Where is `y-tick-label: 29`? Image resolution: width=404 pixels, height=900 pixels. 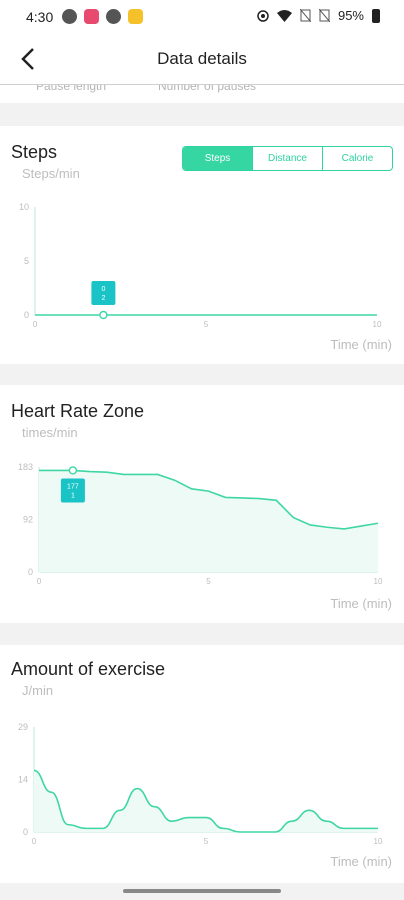
y-tick-label: 29 is located at coordinates (23, 727).